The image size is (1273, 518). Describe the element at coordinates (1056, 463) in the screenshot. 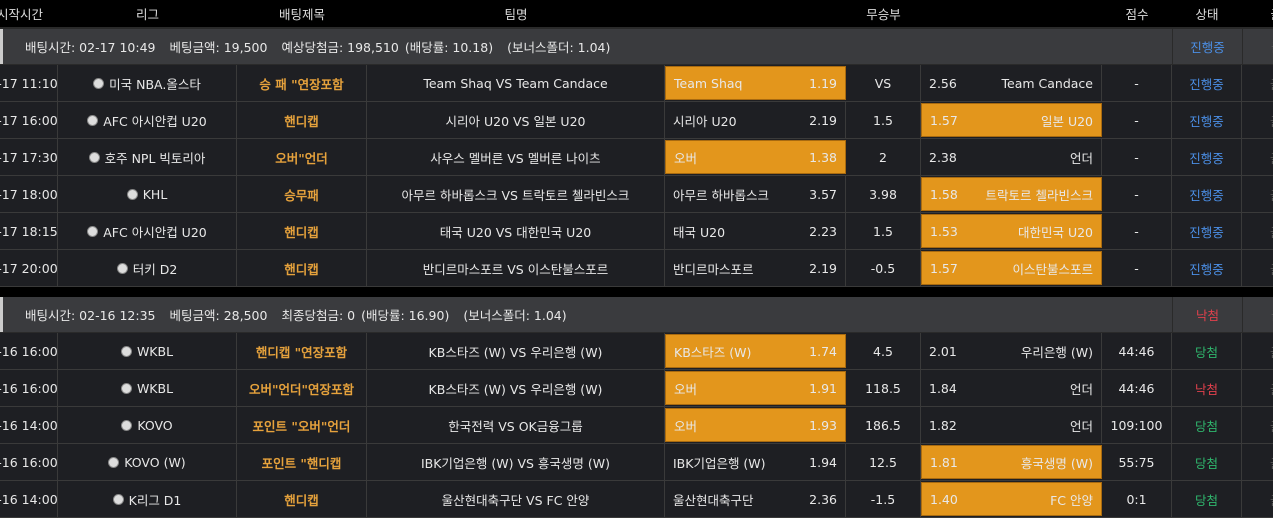

I see `away-team: 흥국생명 (W)` at that location.